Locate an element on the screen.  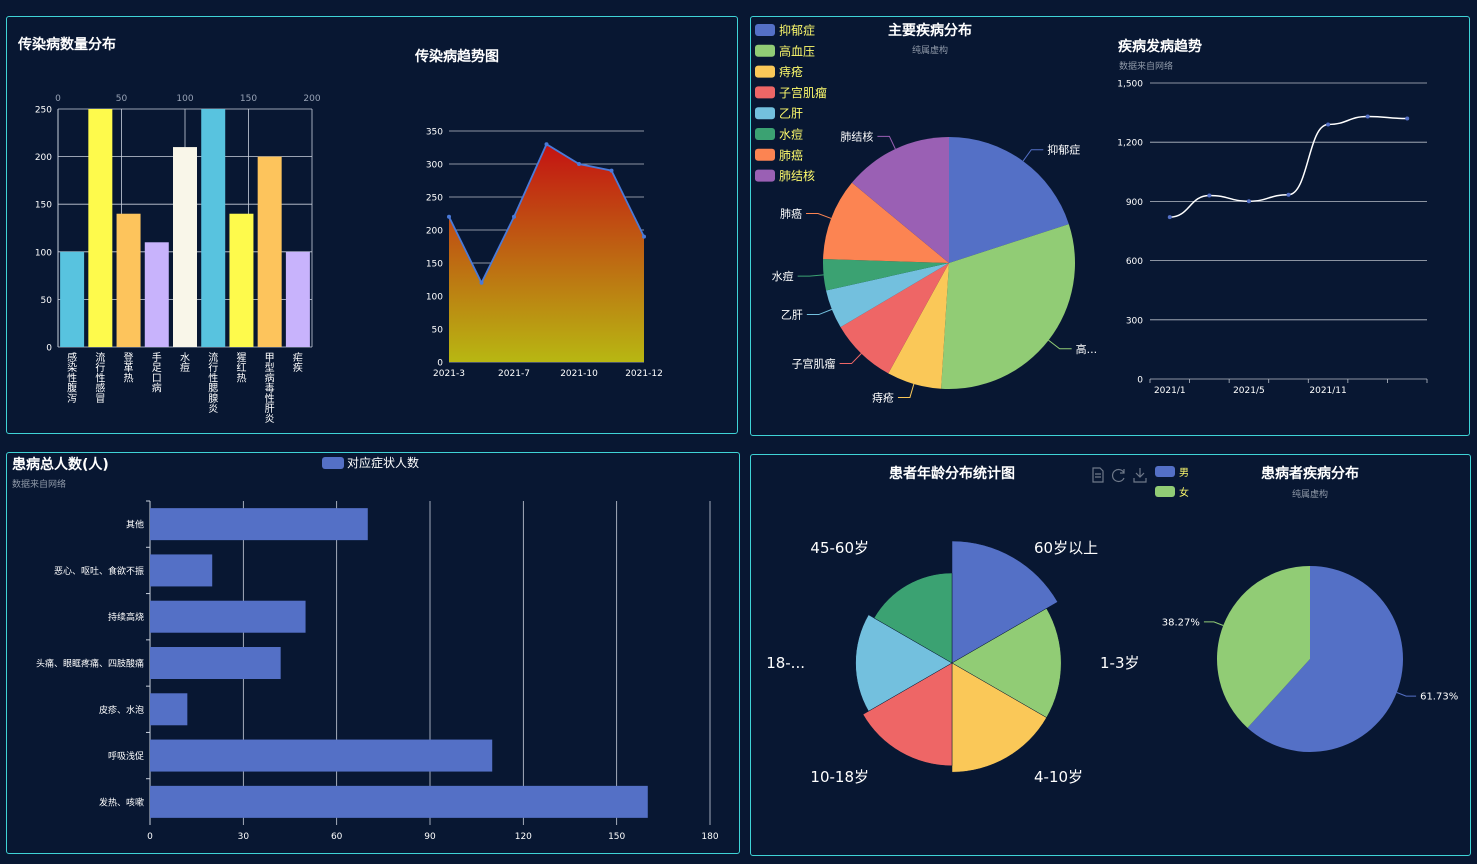
hbar-ylabel-1: 恶心、呕吐、食欲不振 is located at coordinates (99, 571).